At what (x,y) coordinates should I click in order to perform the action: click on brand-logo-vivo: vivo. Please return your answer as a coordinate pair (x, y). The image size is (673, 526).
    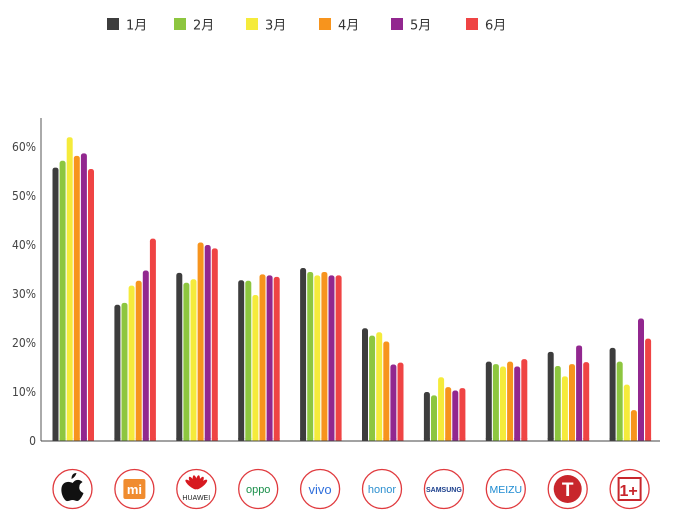
    Looking at the image, I should click on (320, 489).